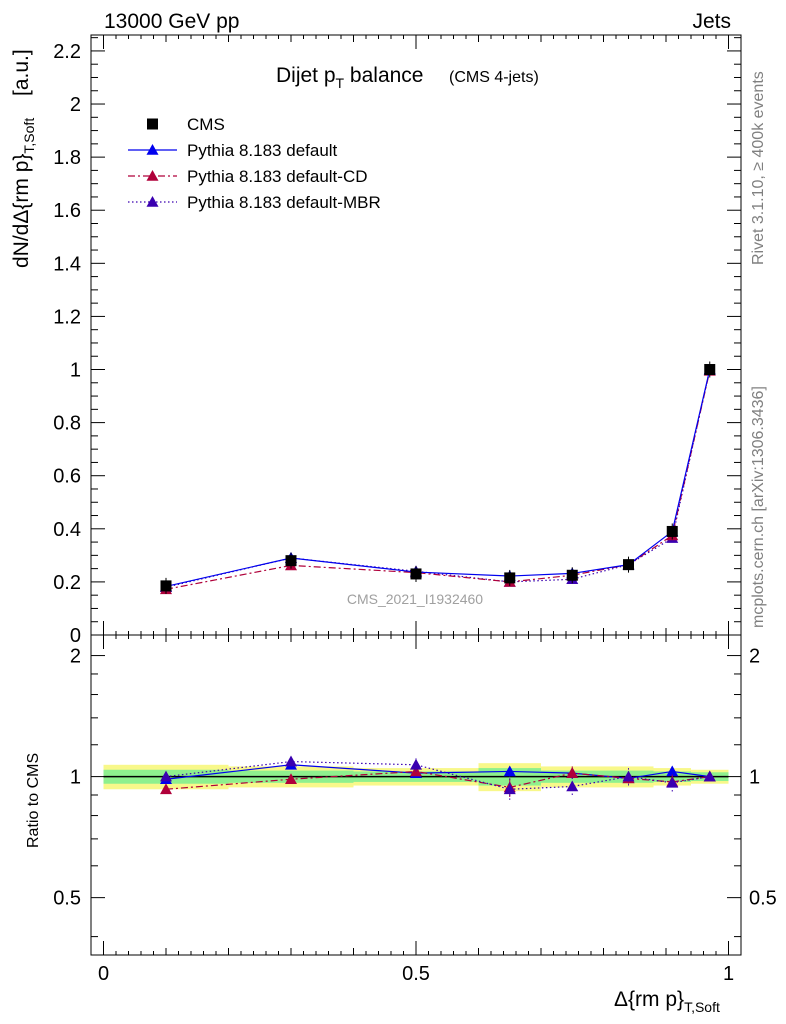 The height and width of the screenshot is (1024, 786). I want to click on x-tick-label: 0.5, so click(416, 974).